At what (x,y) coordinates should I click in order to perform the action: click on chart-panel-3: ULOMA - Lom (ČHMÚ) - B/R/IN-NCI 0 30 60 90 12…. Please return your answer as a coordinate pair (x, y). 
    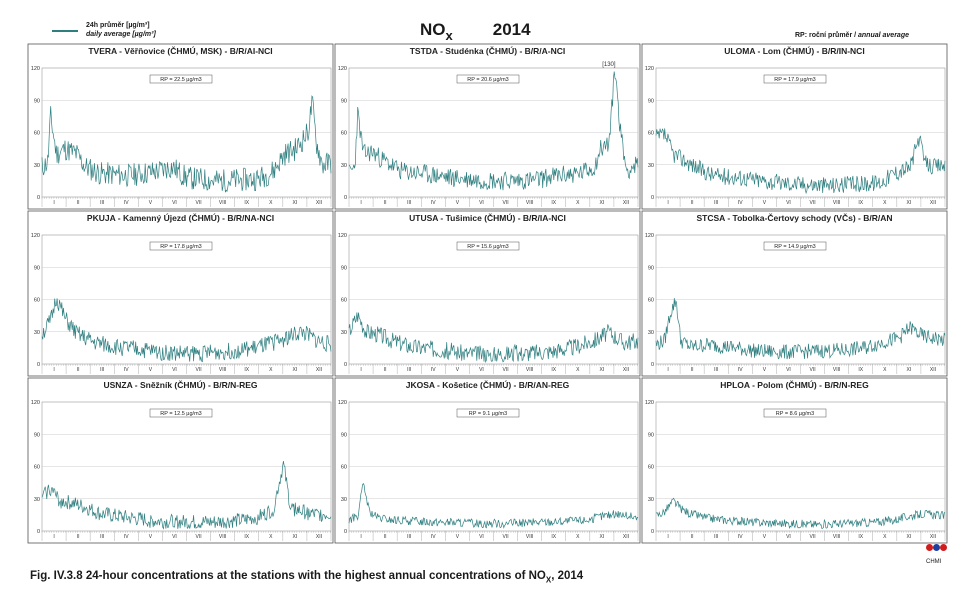
    Looking at the image, I should click on (794, 126).